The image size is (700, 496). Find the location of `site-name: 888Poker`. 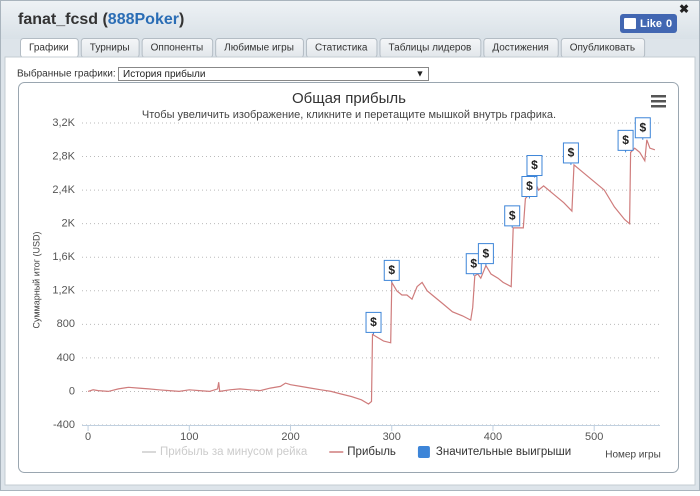

site-name: 888Poker is located at coordinates (143, 19).